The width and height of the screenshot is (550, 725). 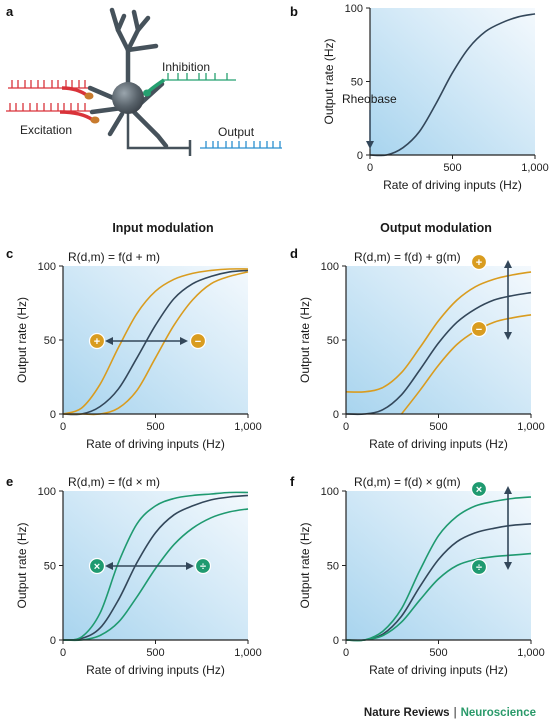 I want to click on badge-minus-d: −, so click(x=479, y=329).